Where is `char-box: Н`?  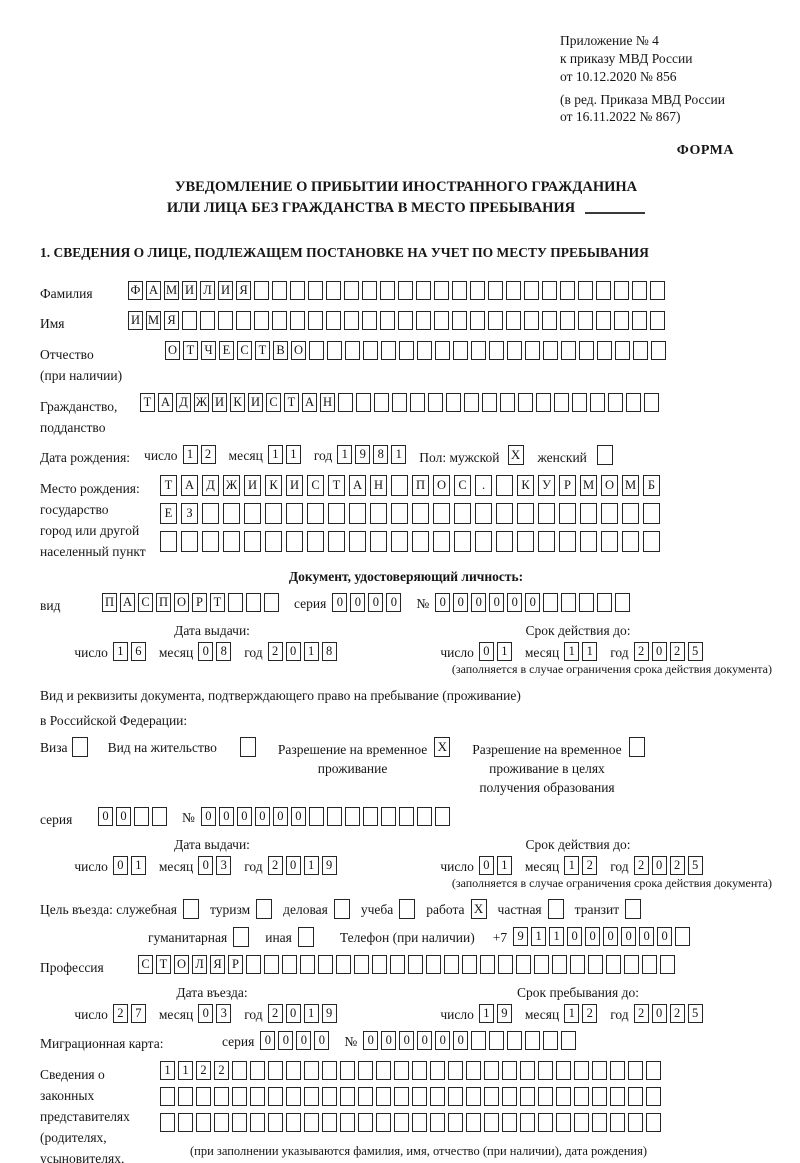
char-box: Н is located at coordinates (378, 485).